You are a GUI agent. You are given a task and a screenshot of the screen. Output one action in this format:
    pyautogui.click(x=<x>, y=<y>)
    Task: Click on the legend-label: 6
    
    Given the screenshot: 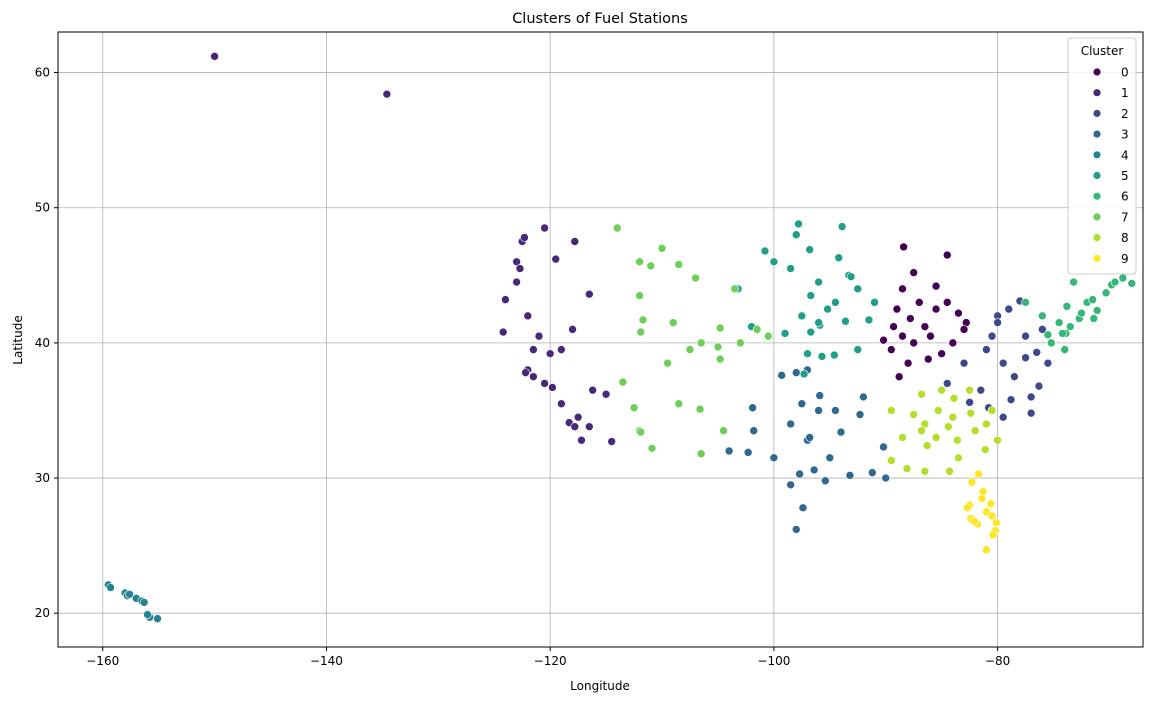 What is the action you would take?
    pyautogui.click(x=1125, y=197)
    